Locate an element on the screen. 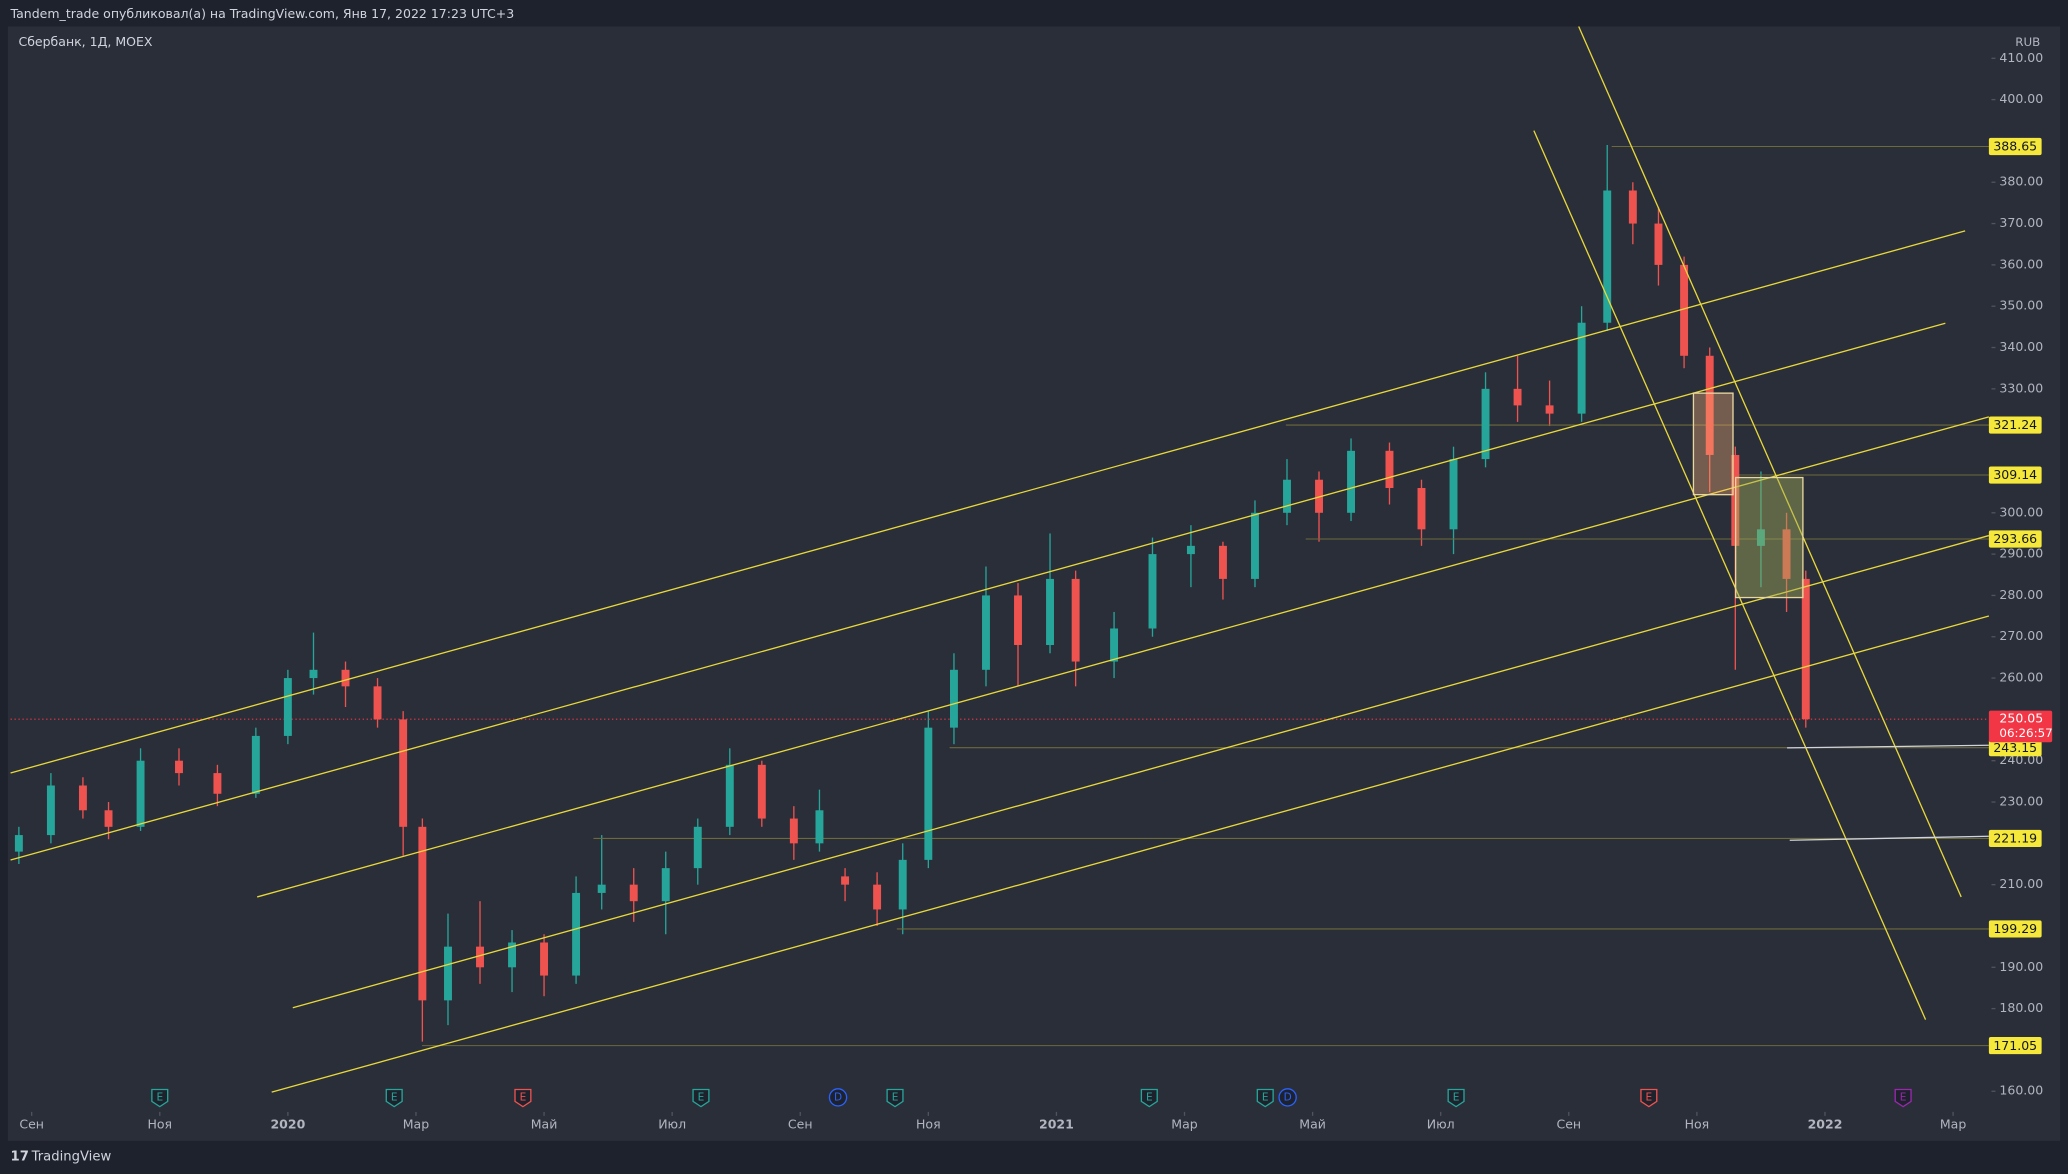 This screenshot has height=1174, width=2068. y-tick-label: 410.00 is located at coordinates (2021, 57).